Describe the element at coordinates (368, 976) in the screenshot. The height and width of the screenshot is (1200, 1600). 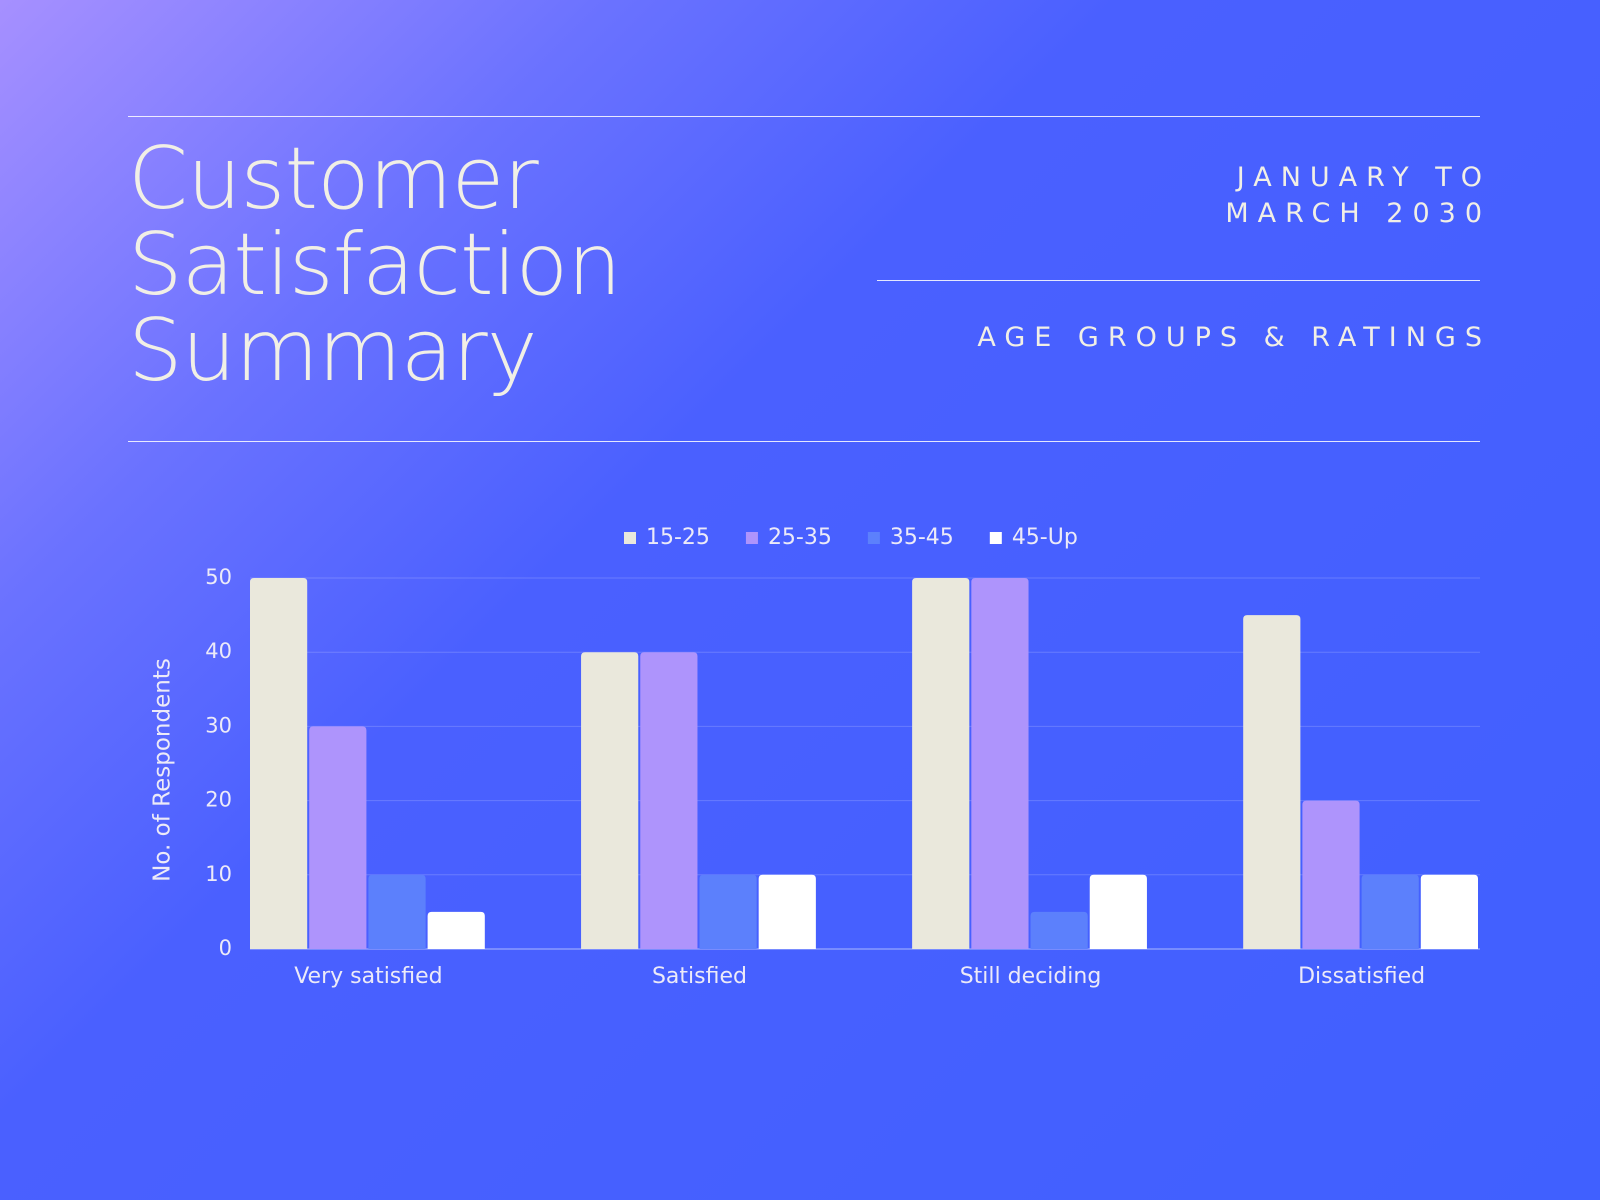
I see `x-tick-label: Very satisfied` at that location.